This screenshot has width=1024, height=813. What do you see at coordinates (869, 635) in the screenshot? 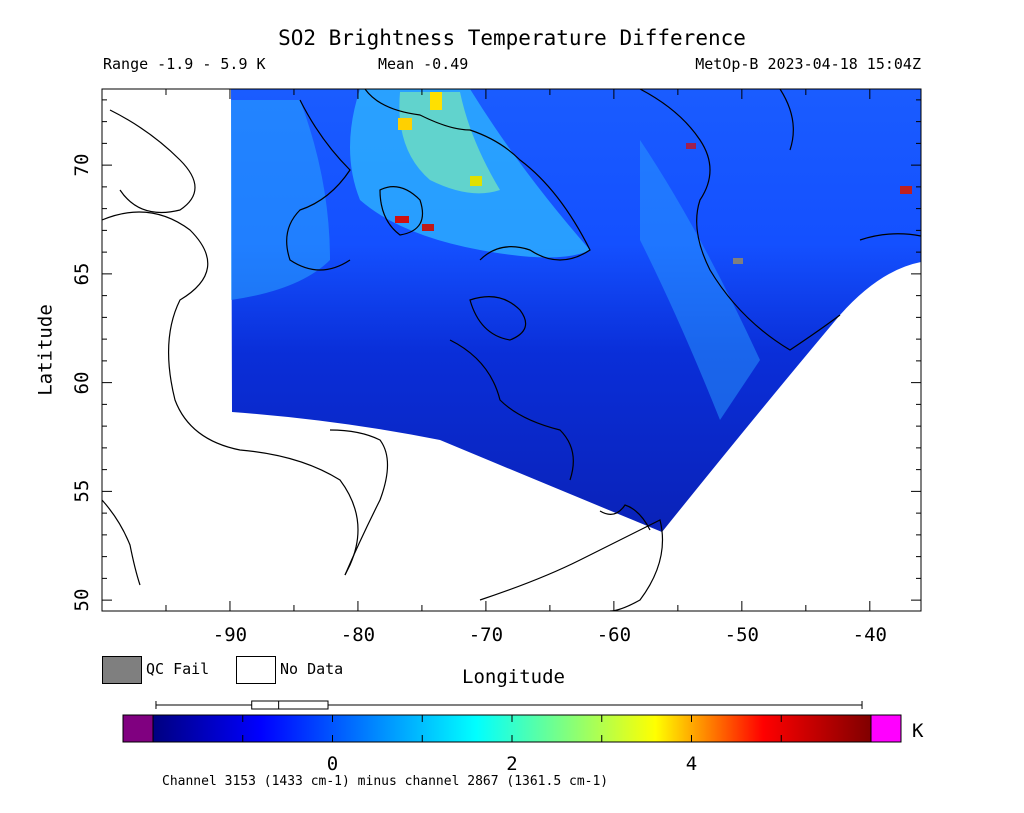
I see `x-tick-label: -40` at bounding box center [869, 635].